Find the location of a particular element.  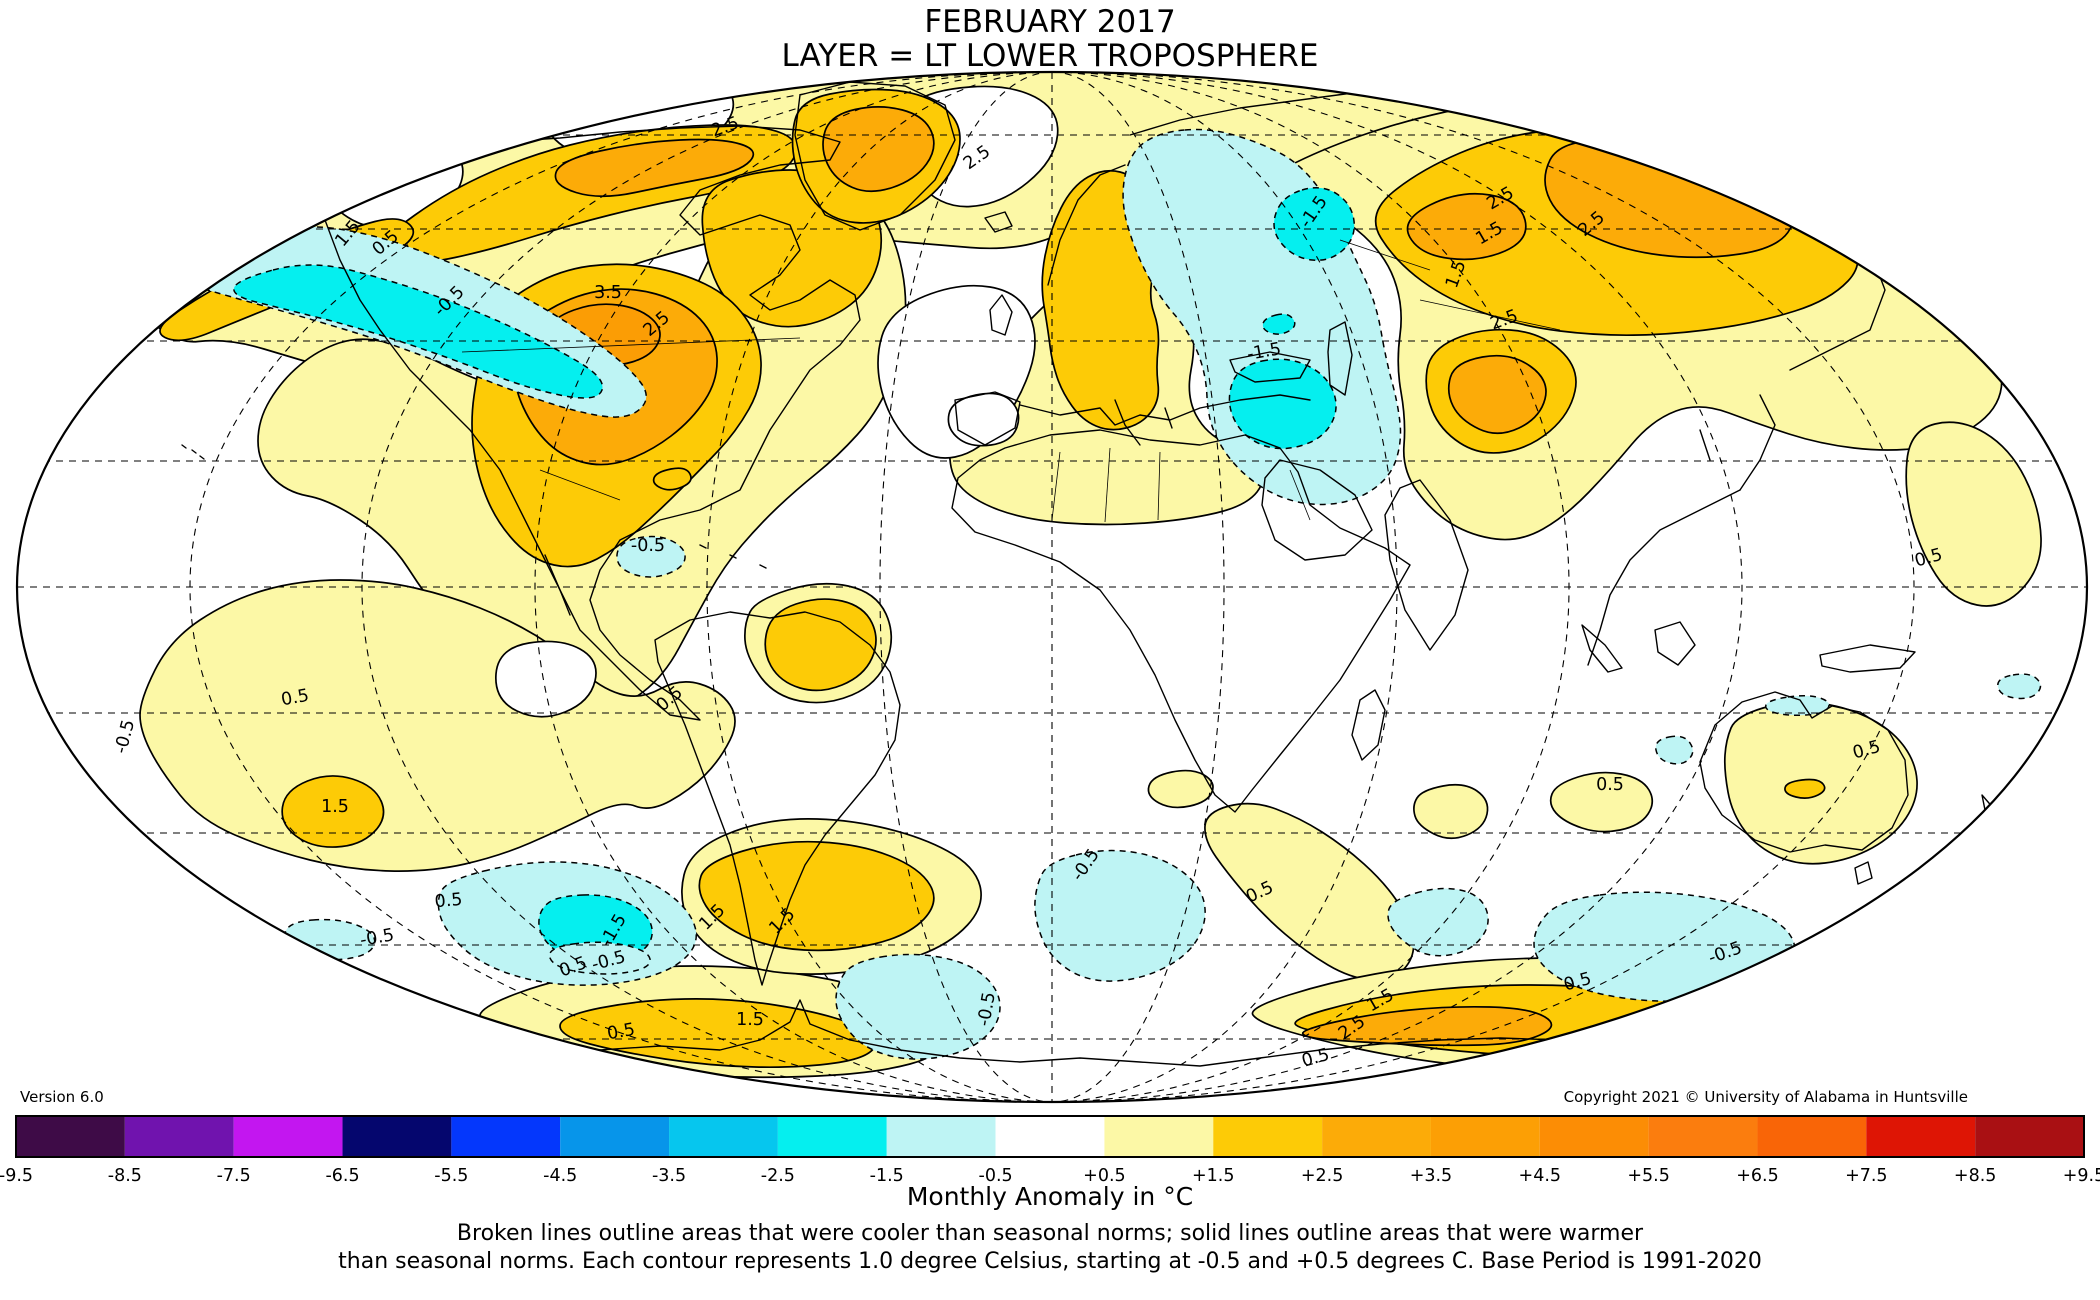

contour-label: 3.5 is located at coordinates (608, 293).